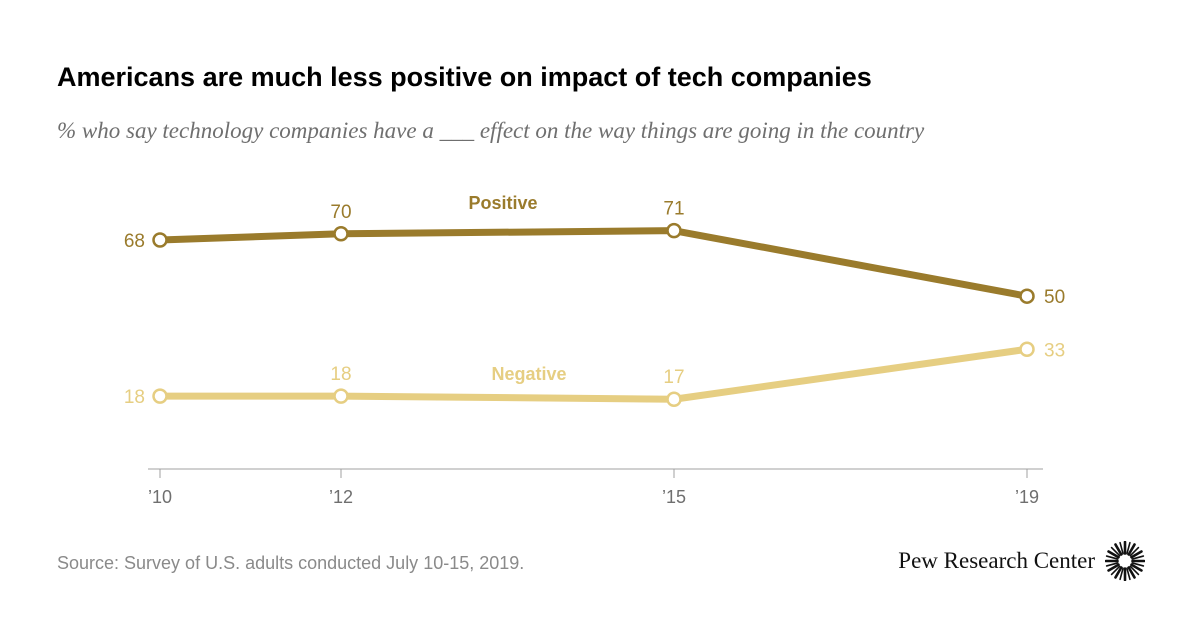  What do you see at coordinates (1054, 297) in the screenshot?
I see `data-label-positive: 50` at bounding box center [1054, 297].